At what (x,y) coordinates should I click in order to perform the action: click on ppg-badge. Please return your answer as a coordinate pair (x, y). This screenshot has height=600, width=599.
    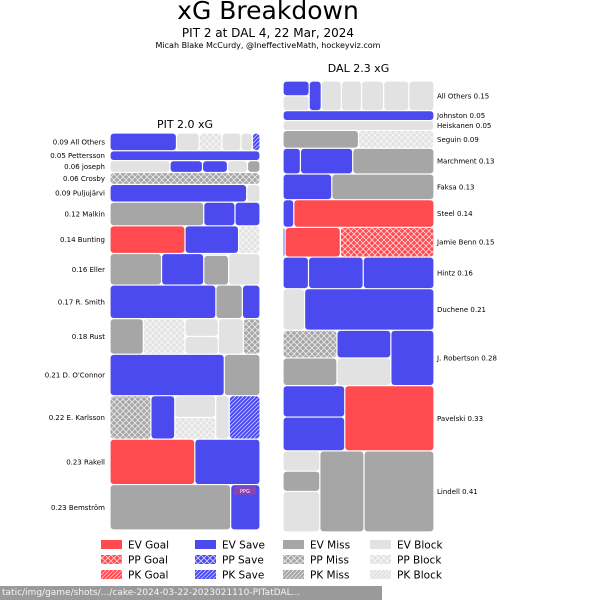
    Looking at the image, I should click on (245, 490).